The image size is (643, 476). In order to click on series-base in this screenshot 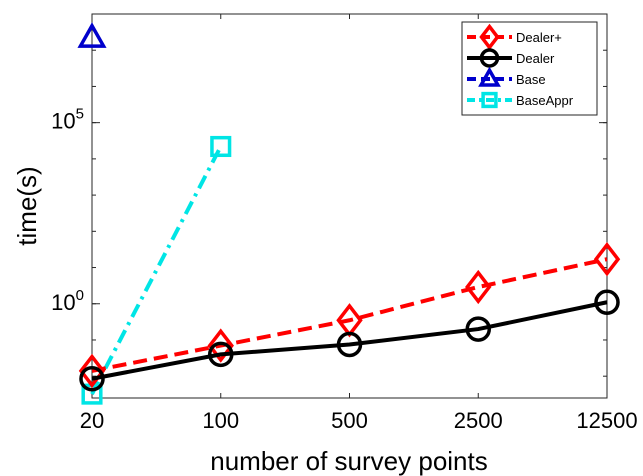, I will do `click(92, 35)`.